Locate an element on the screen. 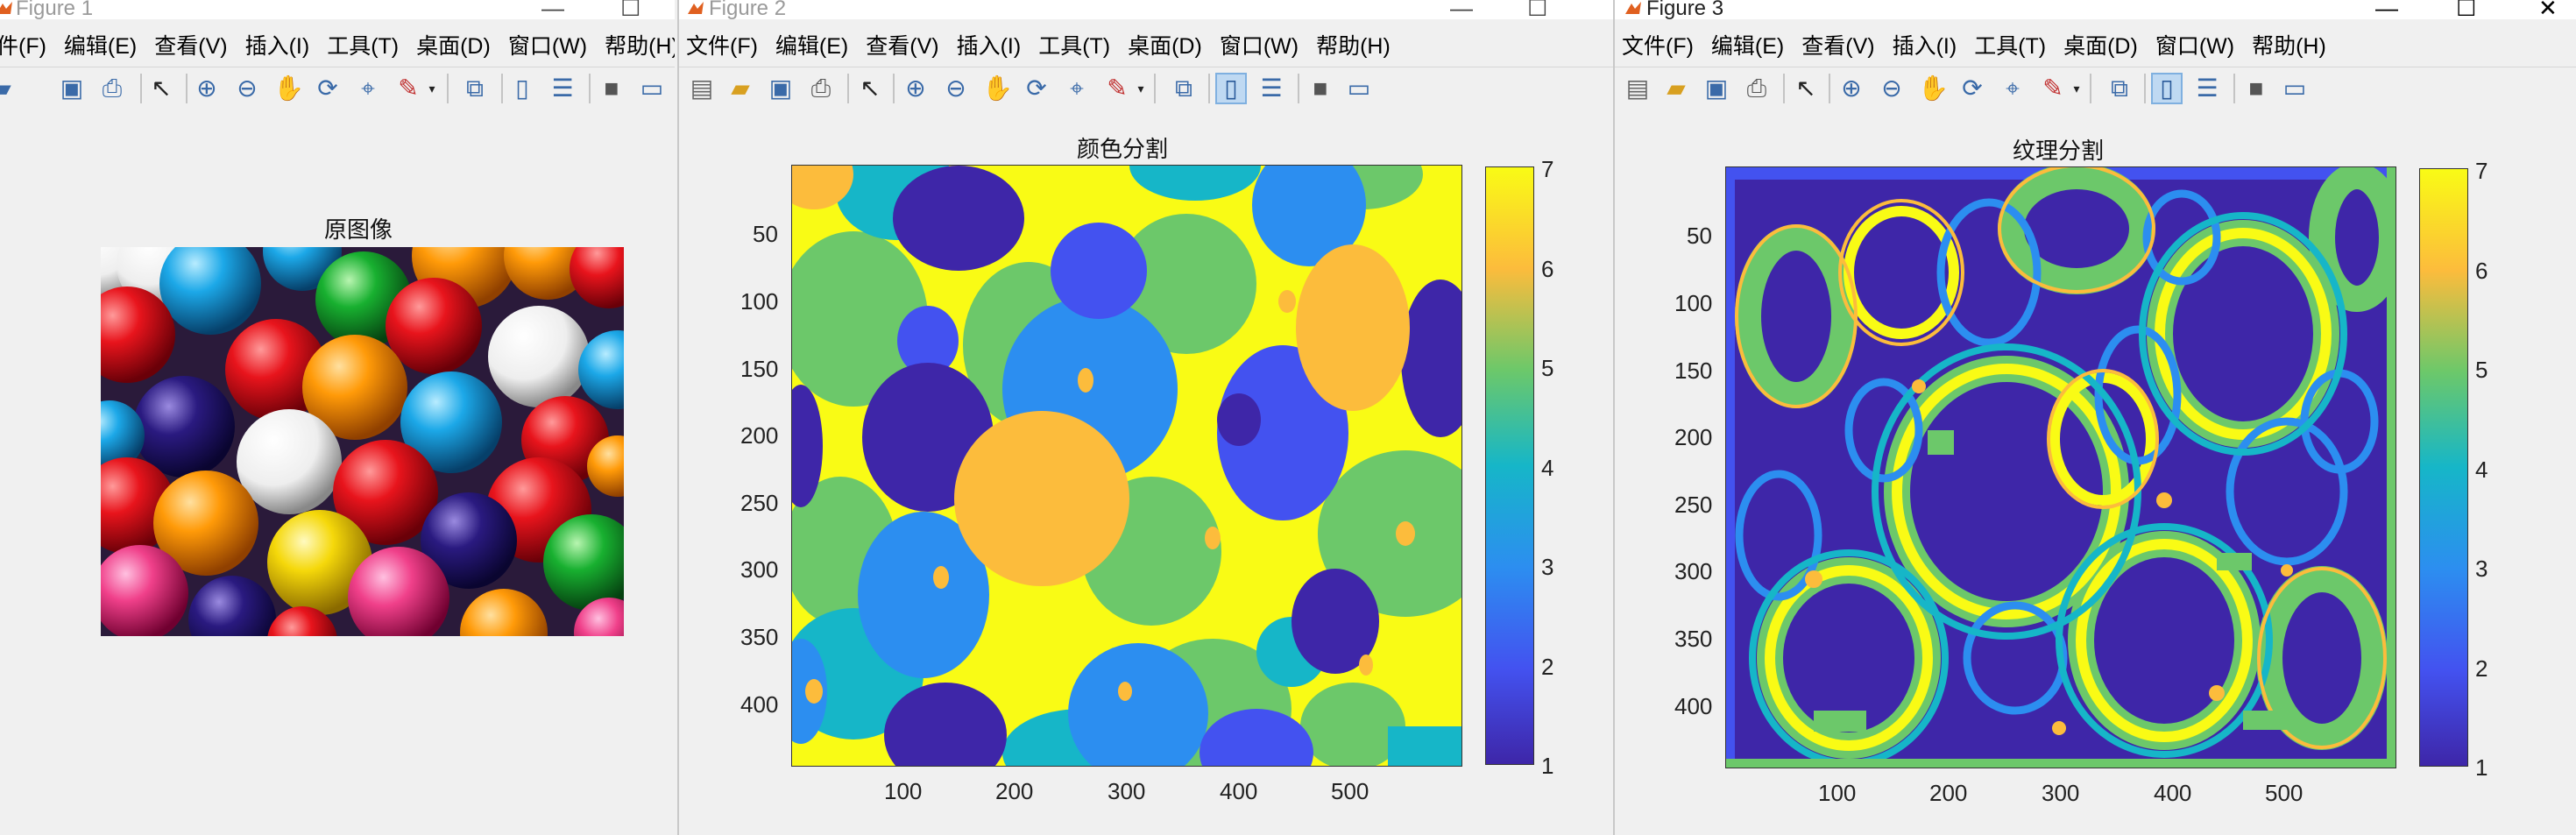 The height and width of the screenshot is (835, 2576). title-bar: Figure 1 — ☐ is located at coordinates (337, 10).